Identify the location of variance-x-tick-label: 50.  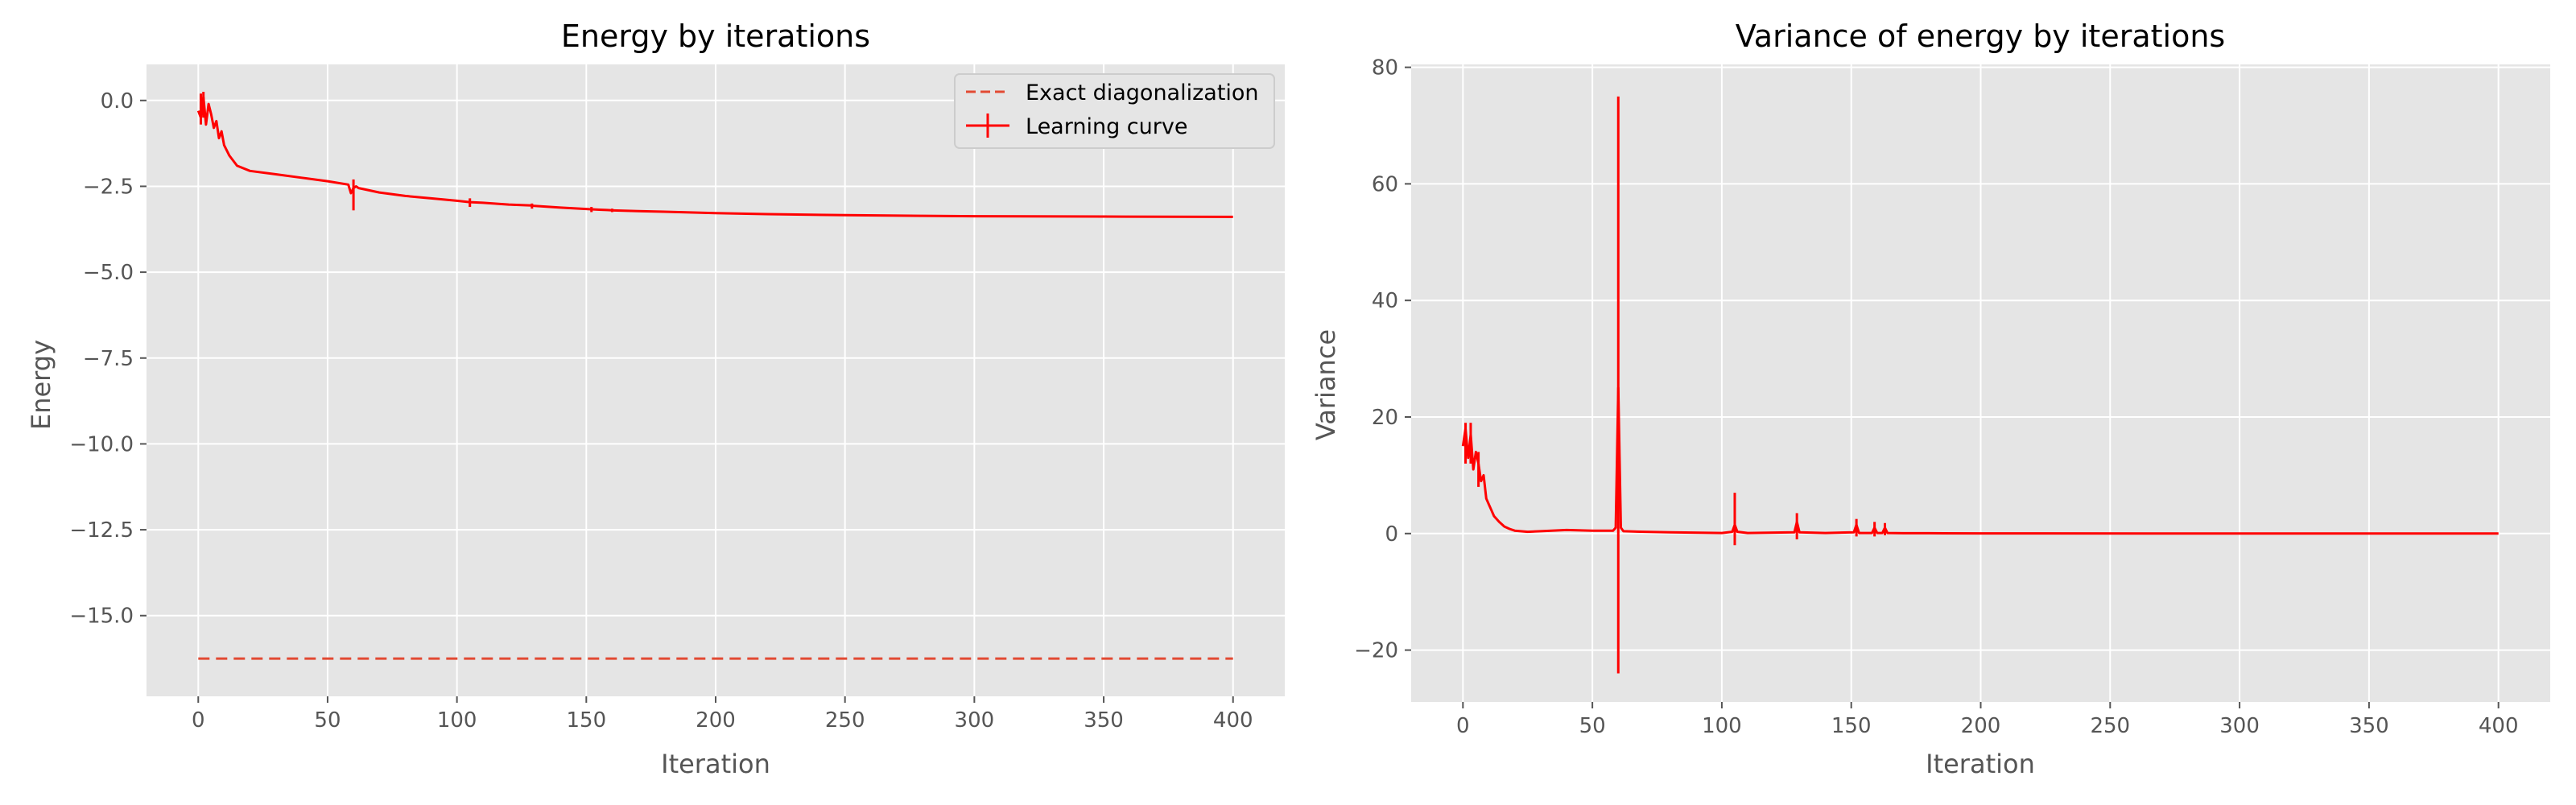
(1592, 726).